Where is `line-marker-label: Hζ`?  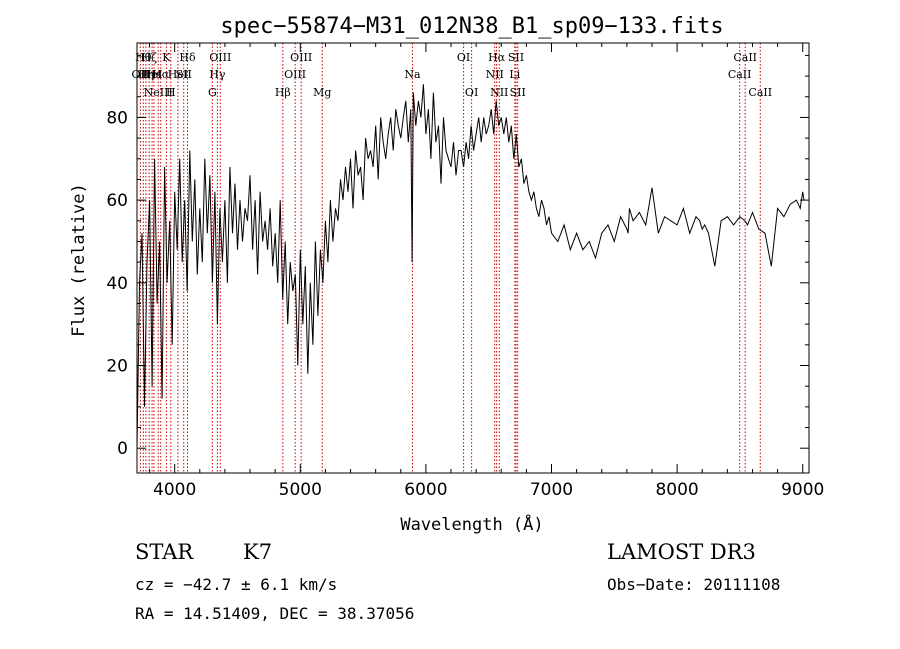
line-marker-label: Hζ is located at coordinates (149, 57).